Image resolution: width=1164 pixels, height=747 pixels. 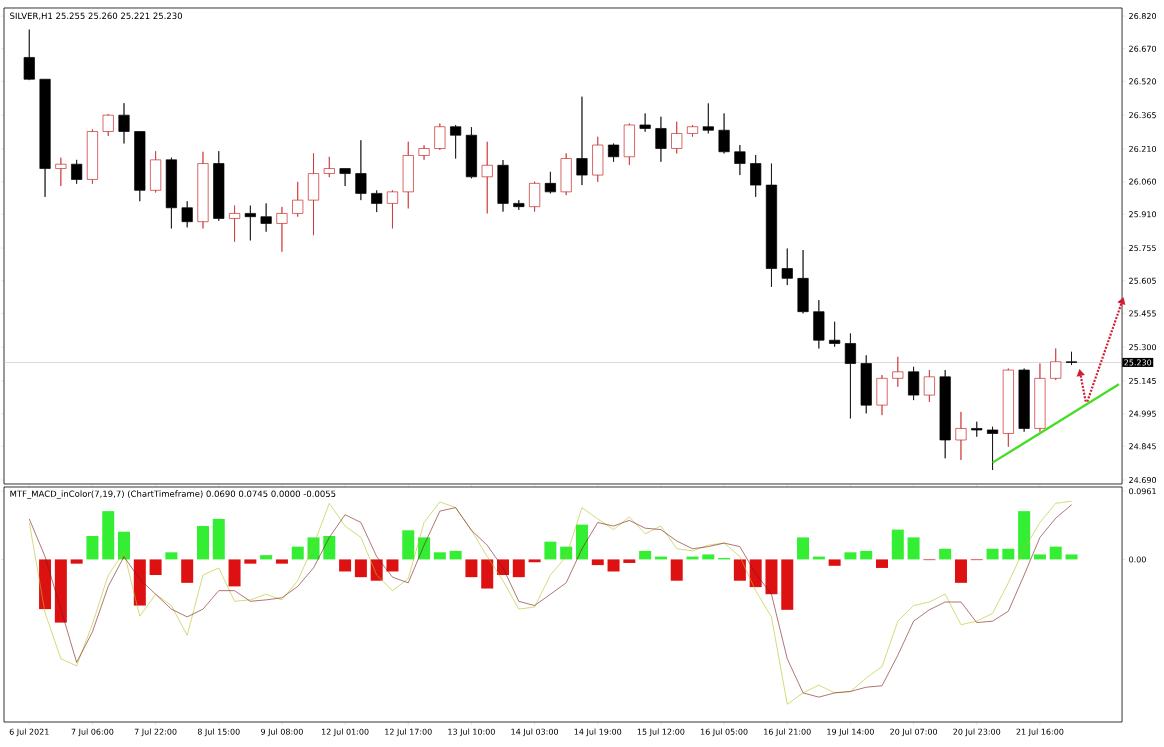 What do you see at coordinates (1142, 491) in the screenshot?
I see `y-tick-label: 0.0961` at bounding box center [1142, 491].